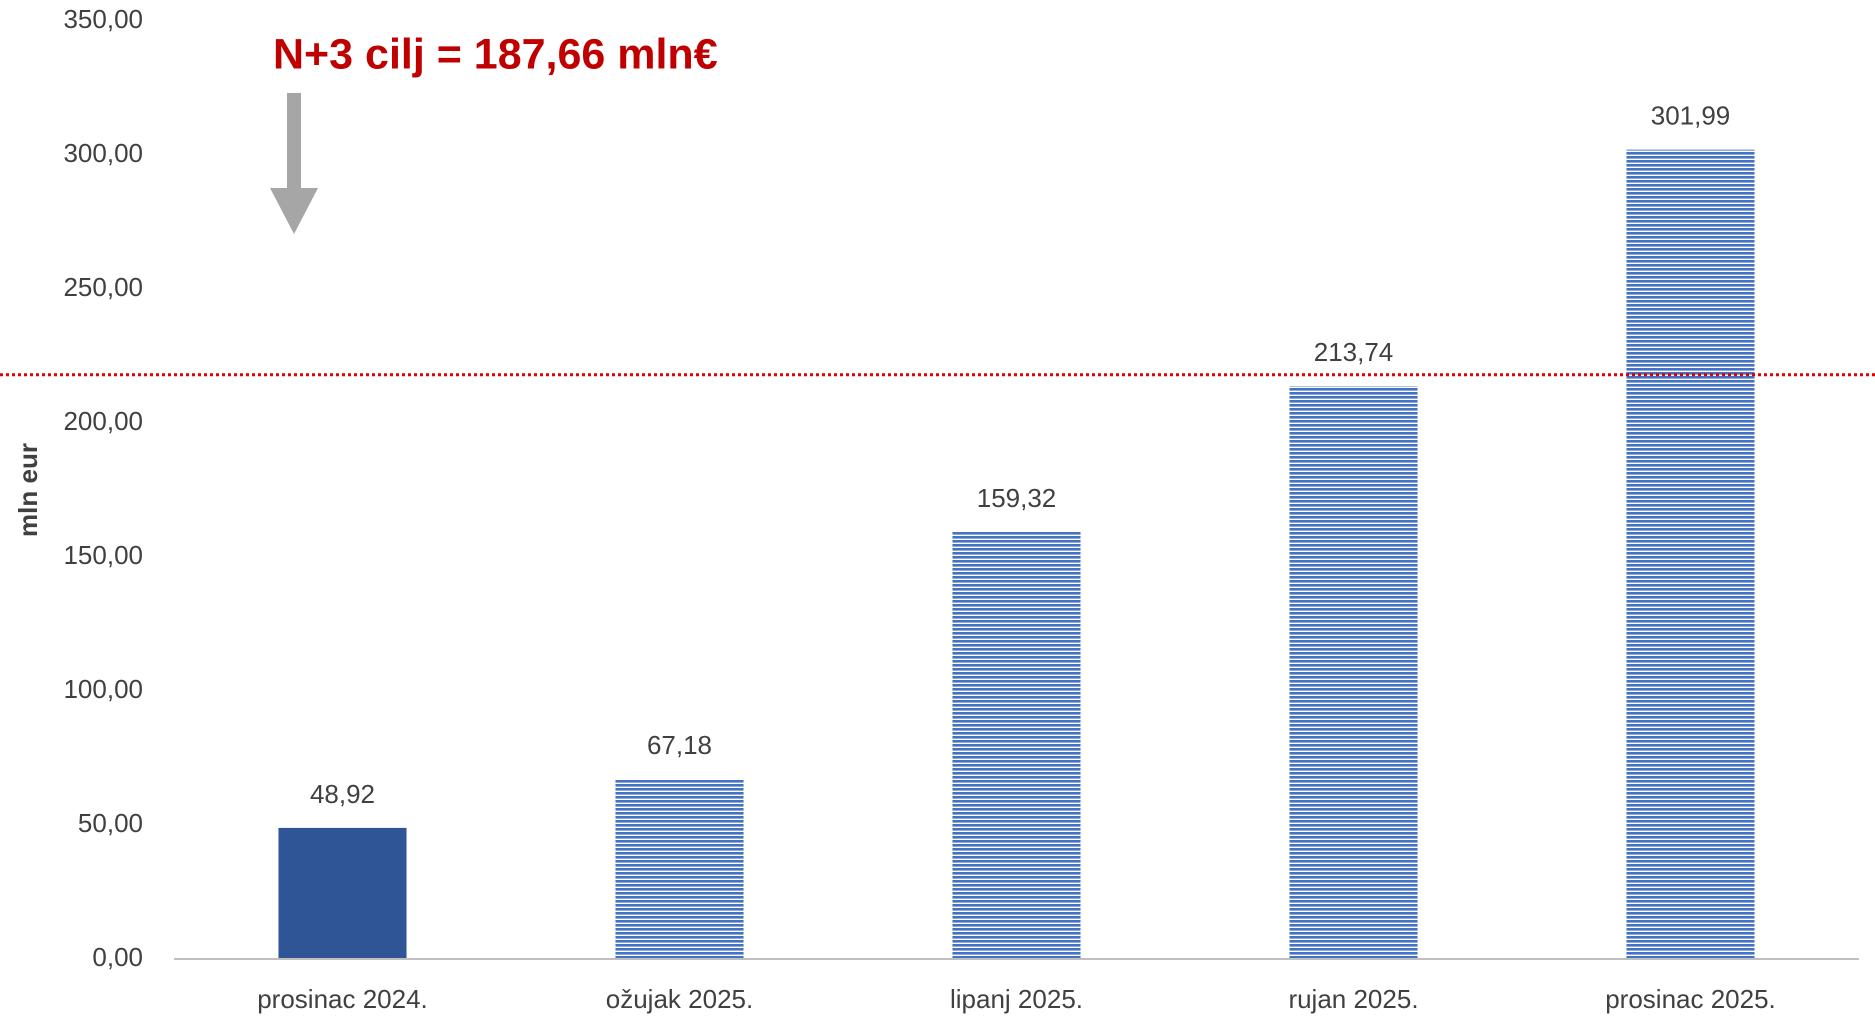 Image resolution: width=1875 pixels, height=1024 pixels. Describe the element at coordinates (294, 163) in the screenshot. I see `arrow` at that location.